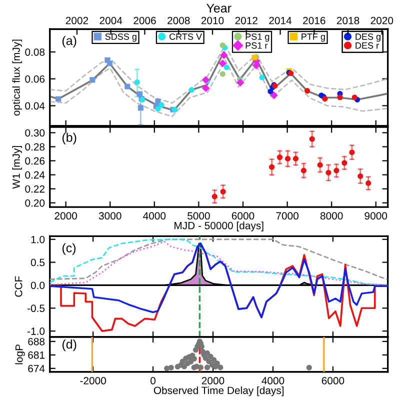  I want to click on x-tick-label: 5000, so click(199, 216).